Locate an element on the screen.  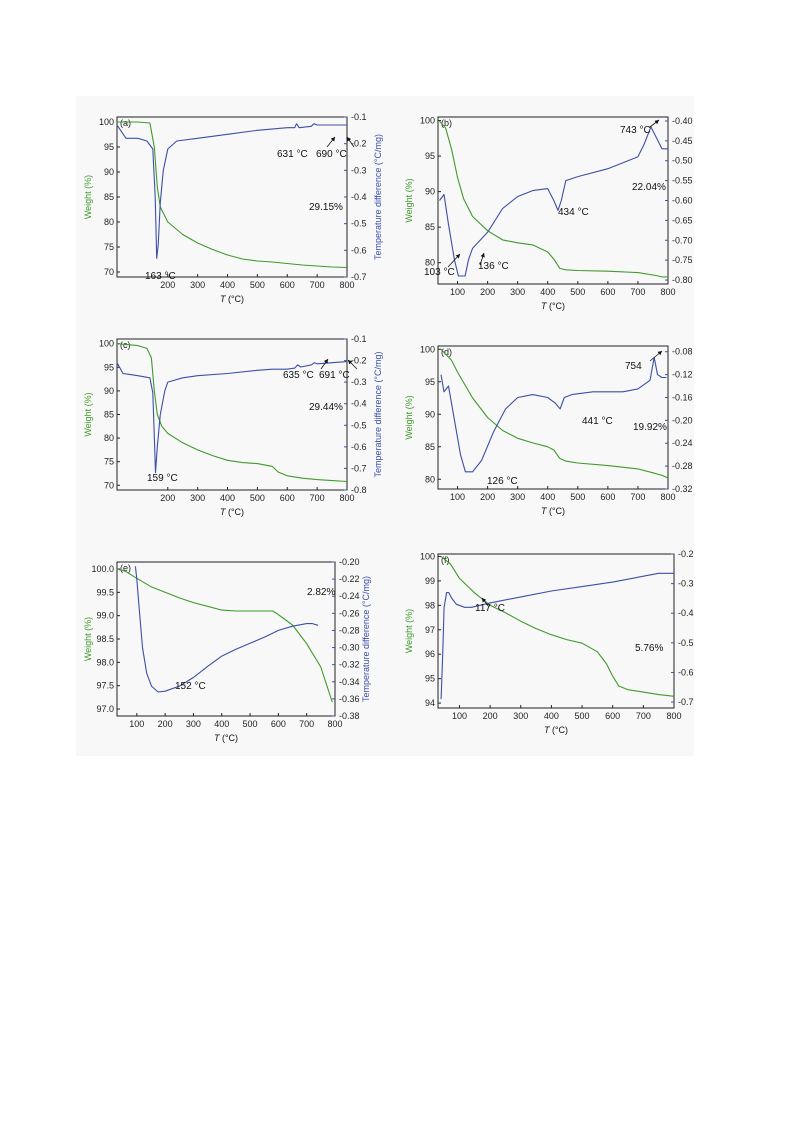
y2-tick-label: -0.45 is located at coordinates (682, 141).